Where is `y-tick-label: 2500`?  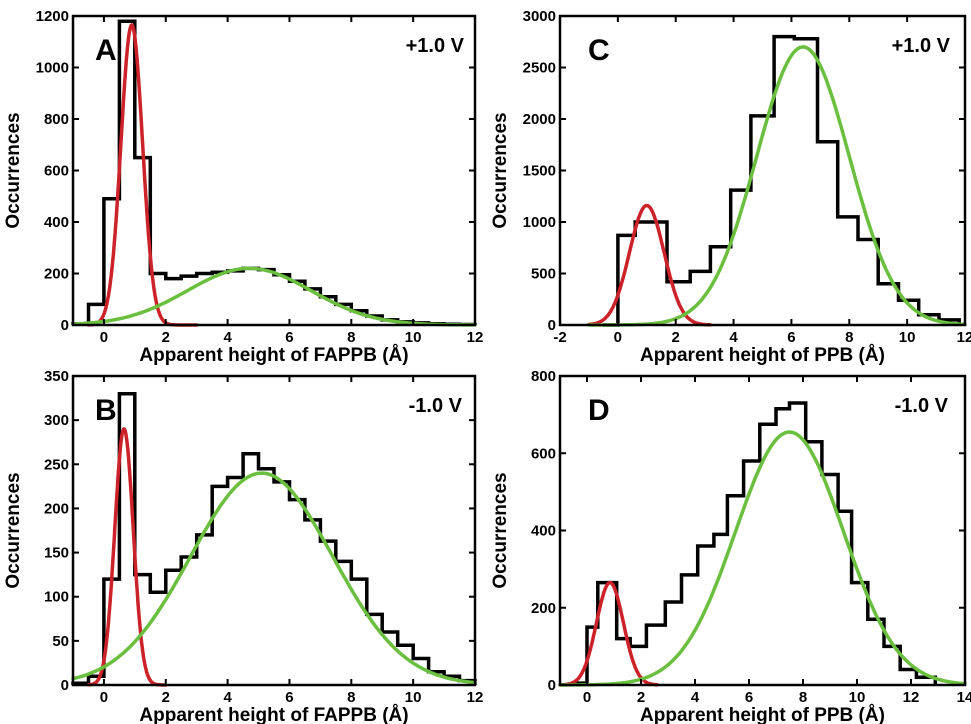 y-tick-label: 2500 is located at coordinates (539, 68).